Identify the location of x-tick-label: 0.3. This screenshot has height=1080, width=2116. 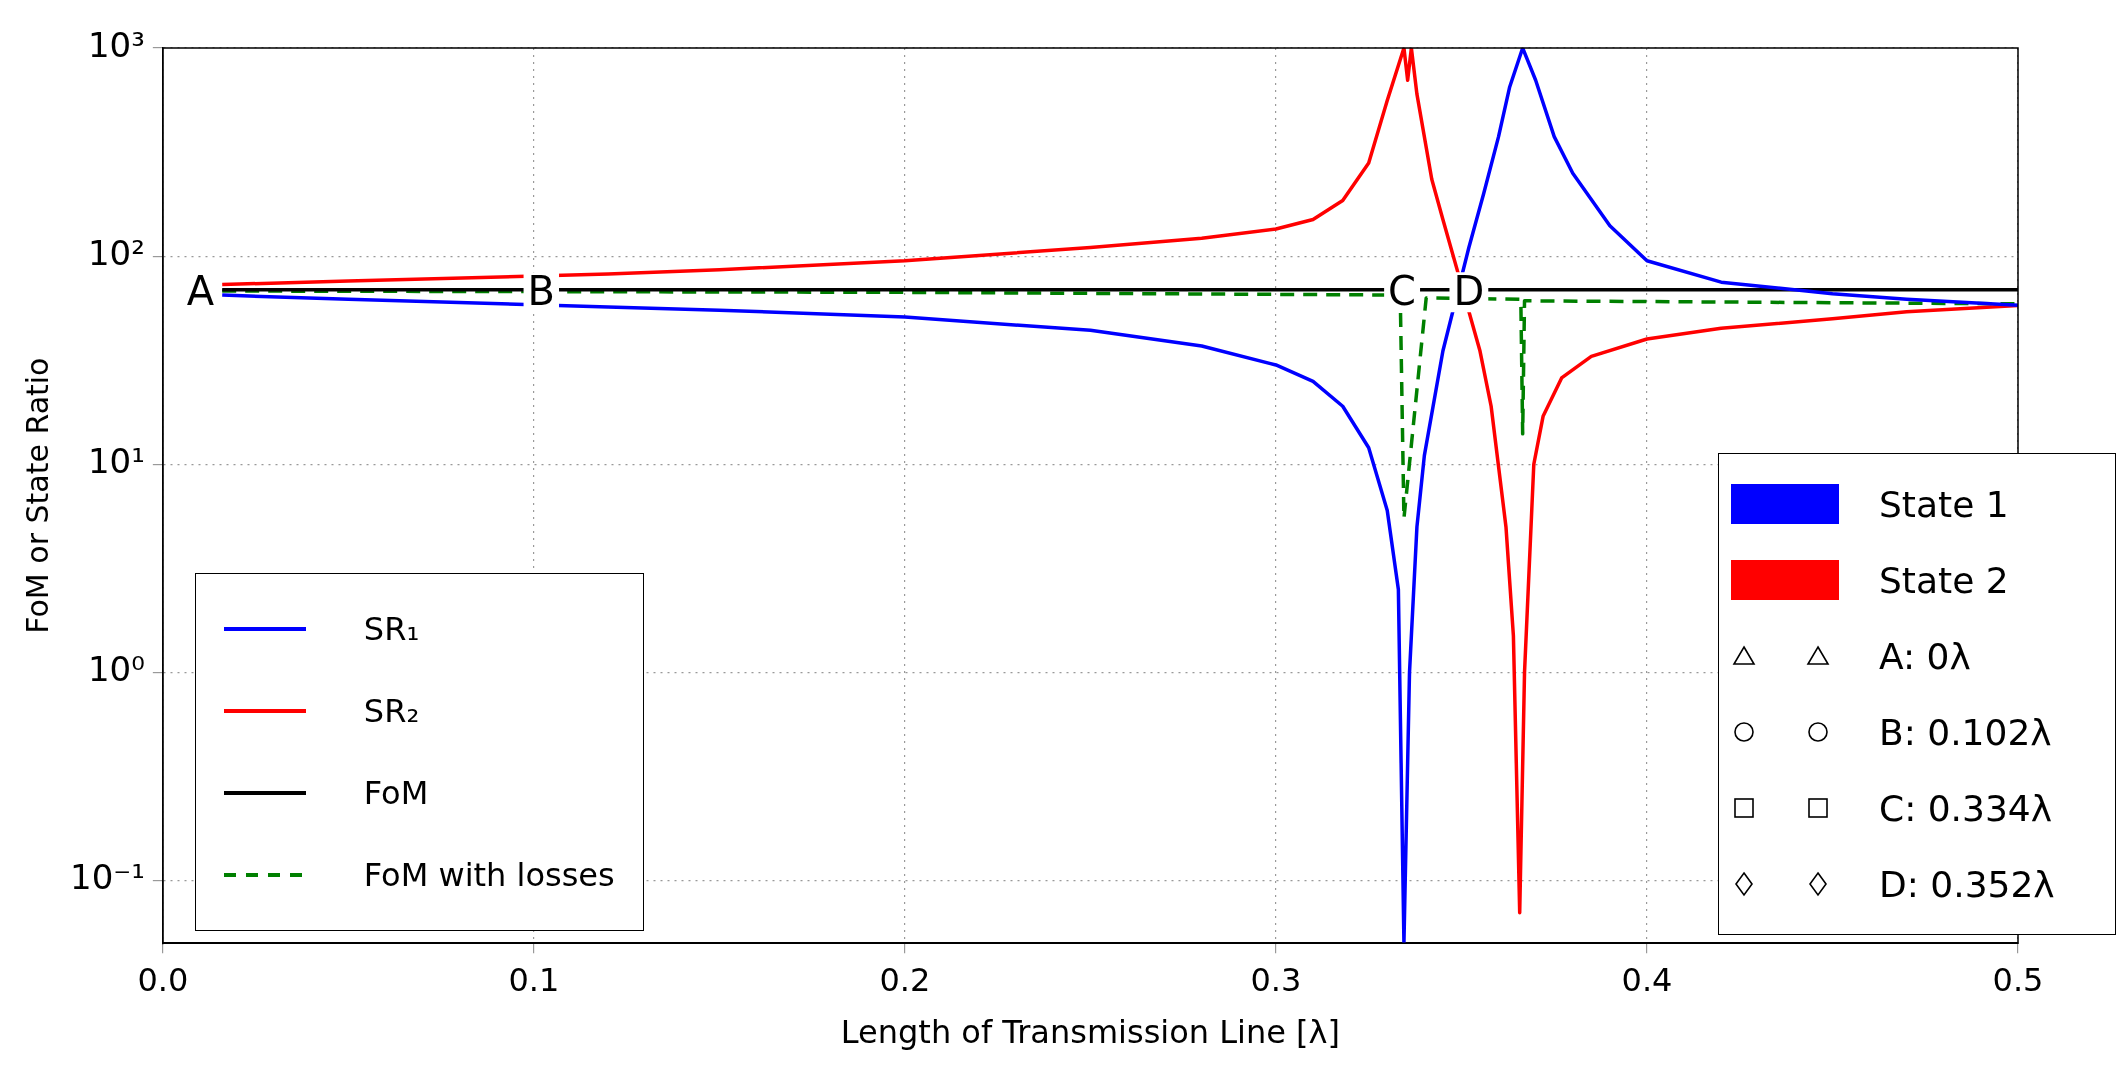
(1276, 979).